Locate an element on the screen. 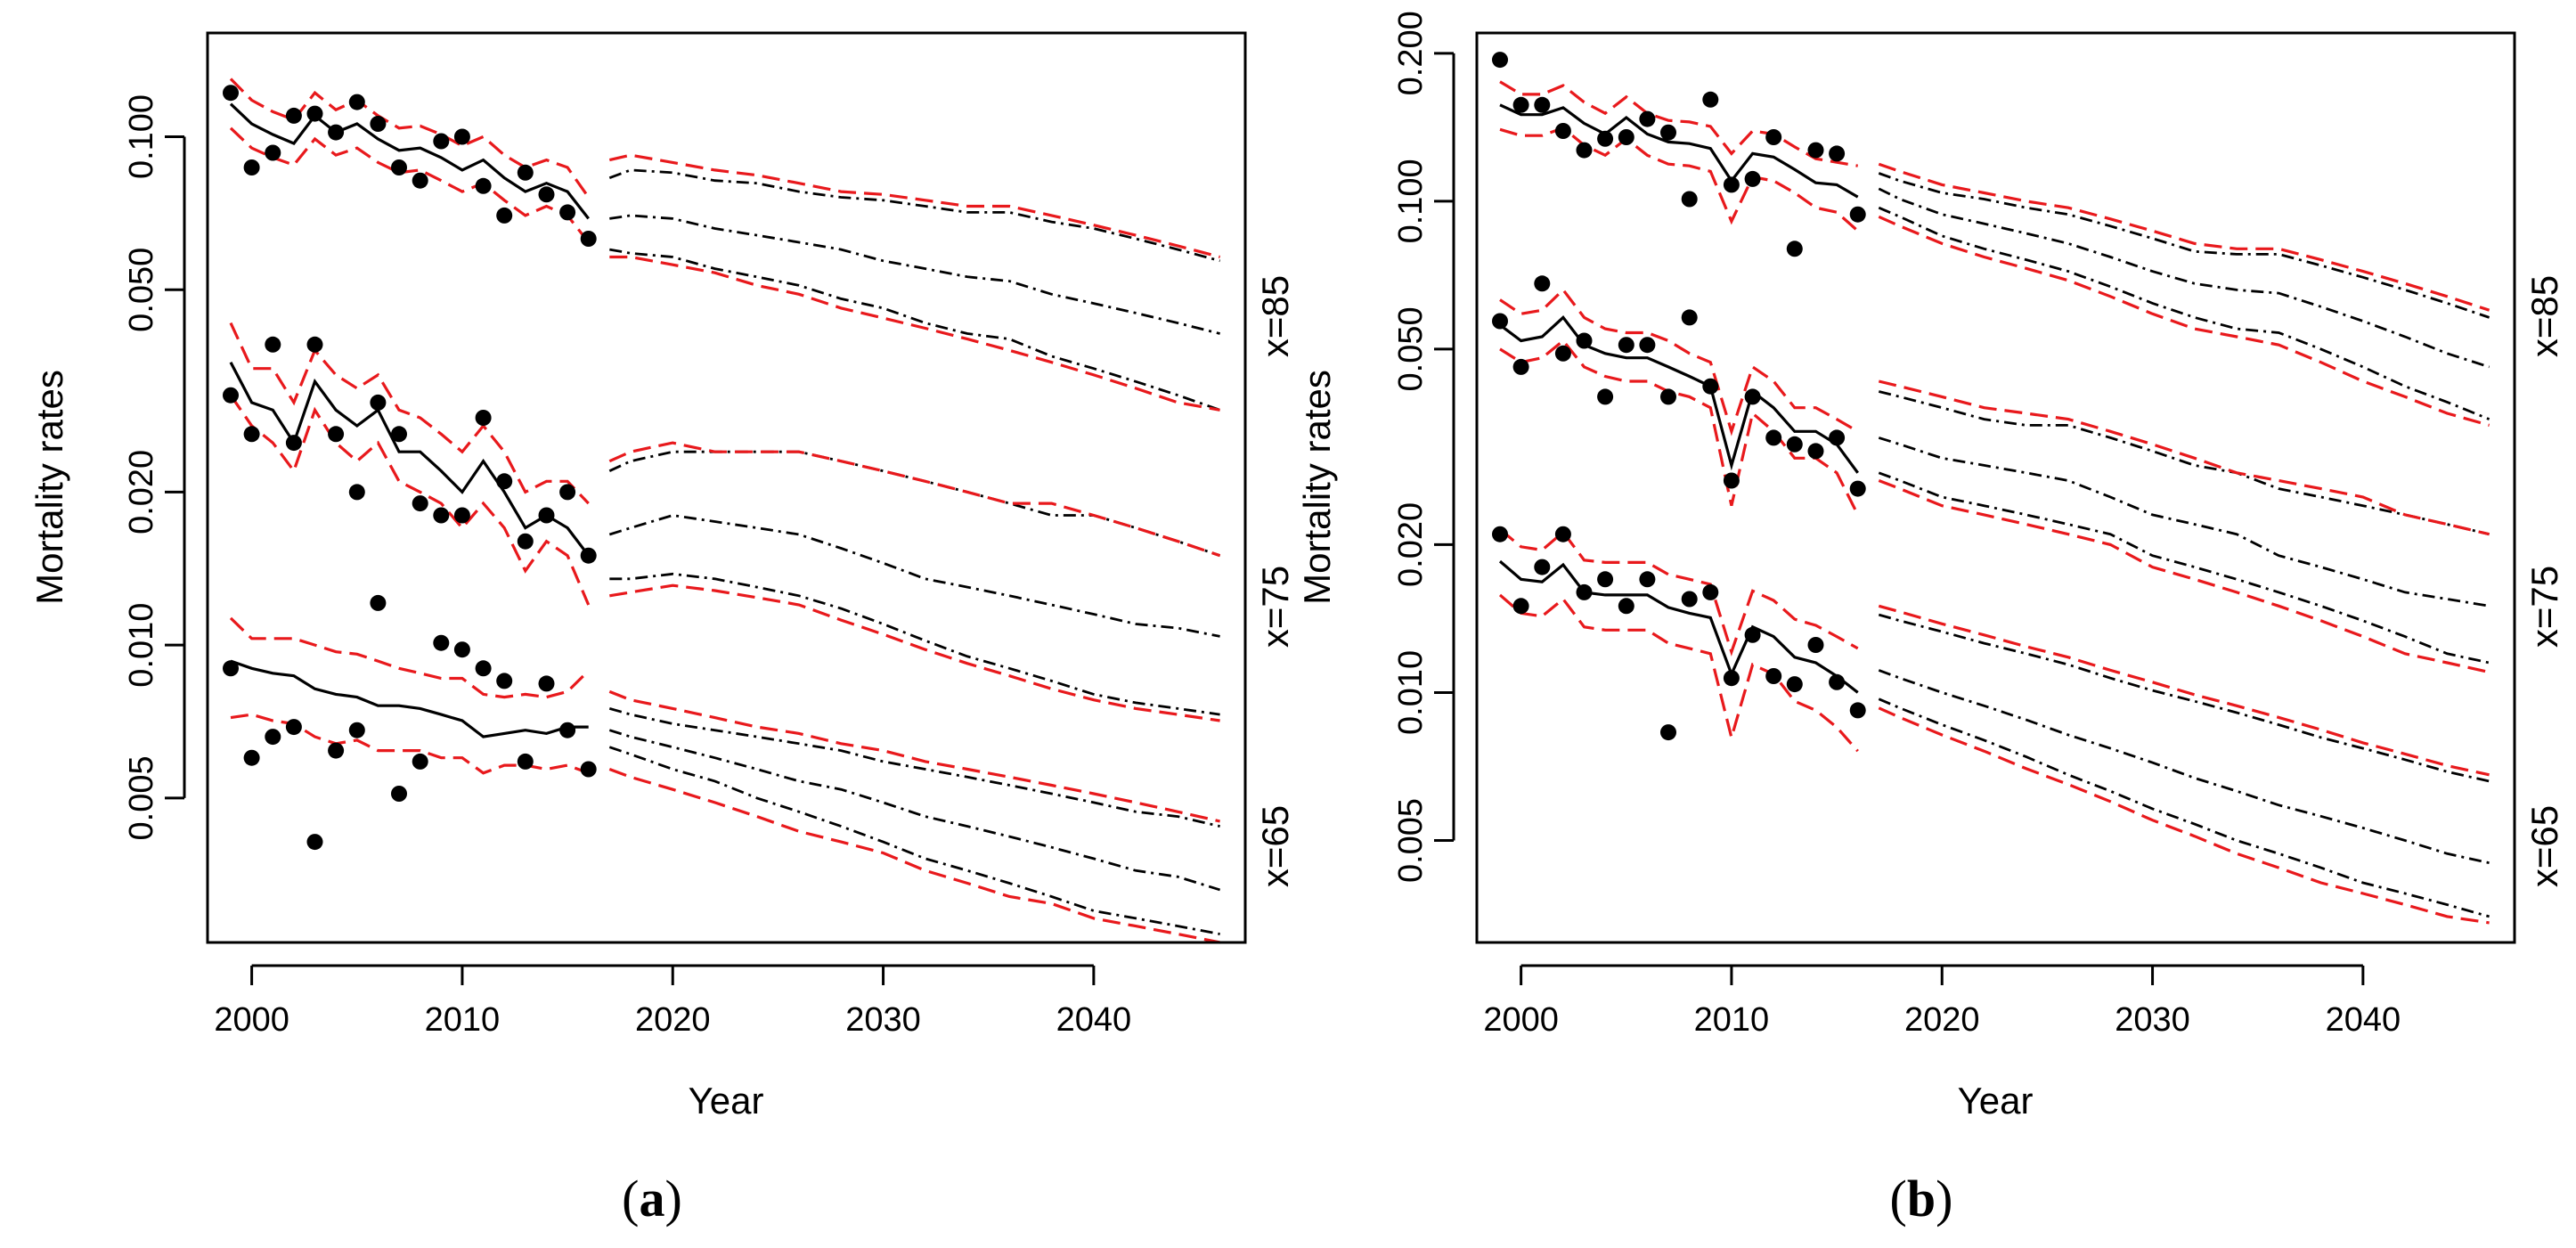 This screenshot has width=2576, height=1248. age-75-forecast-lower-dotdash is located at coordinates (2184, 568).